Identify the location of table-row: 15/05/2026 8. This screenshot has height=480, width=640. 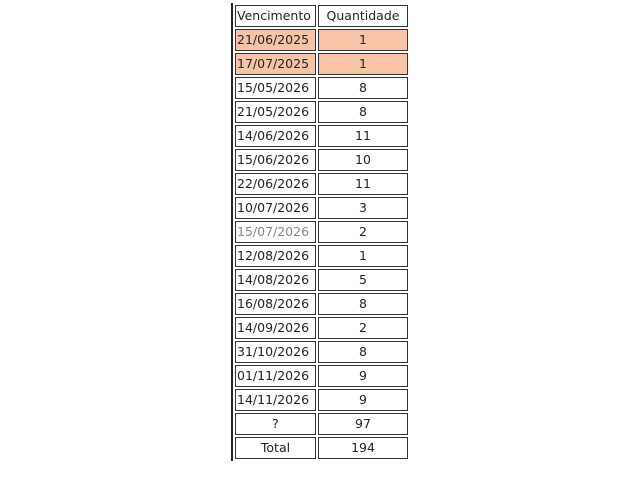
(321, 88).